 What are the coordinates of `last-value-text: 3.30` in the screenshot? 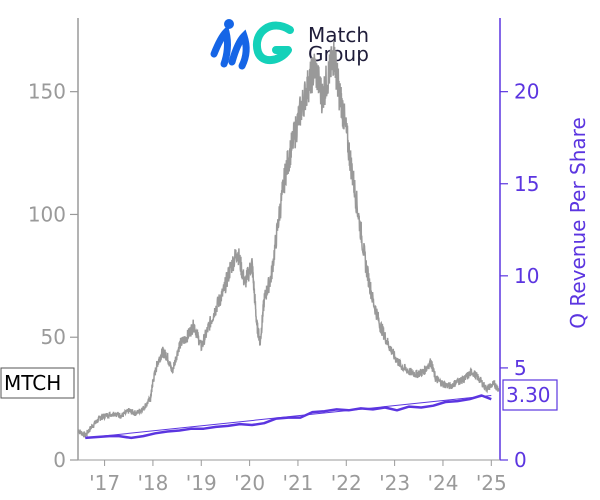 It's located at (528, 395).